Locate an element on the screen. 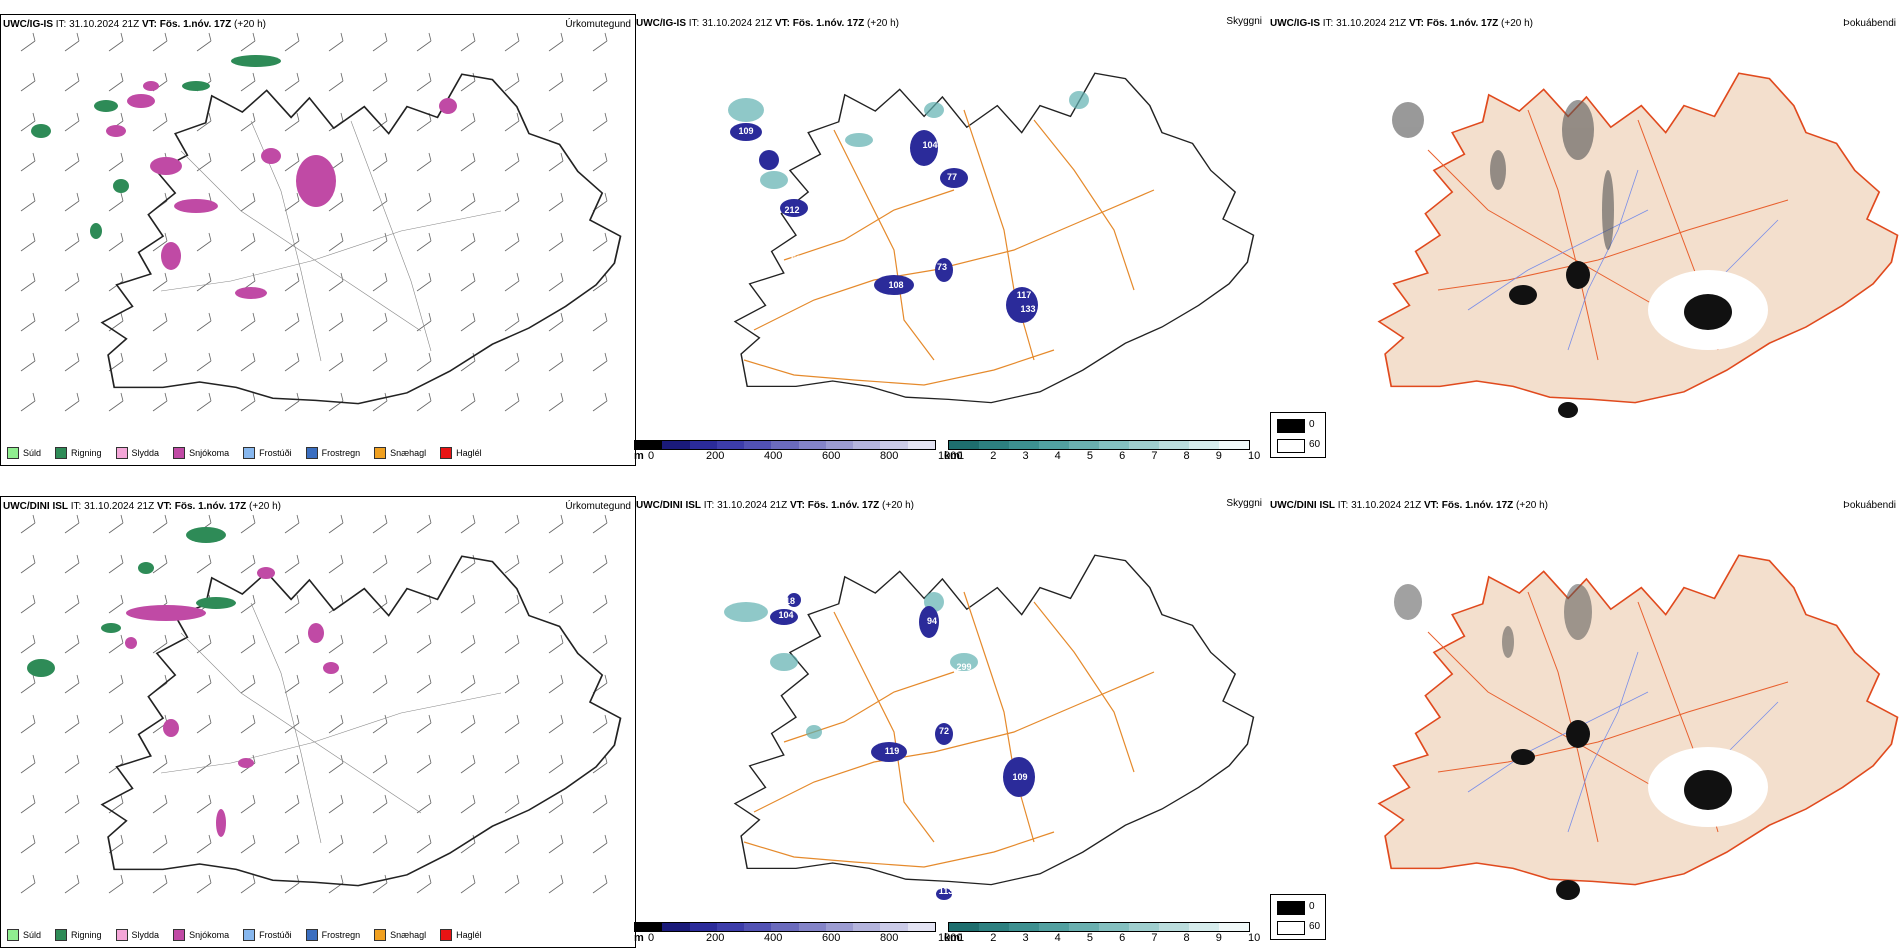 The image size is (1900, 950). fog-map is located at coordinates (1638, 727).